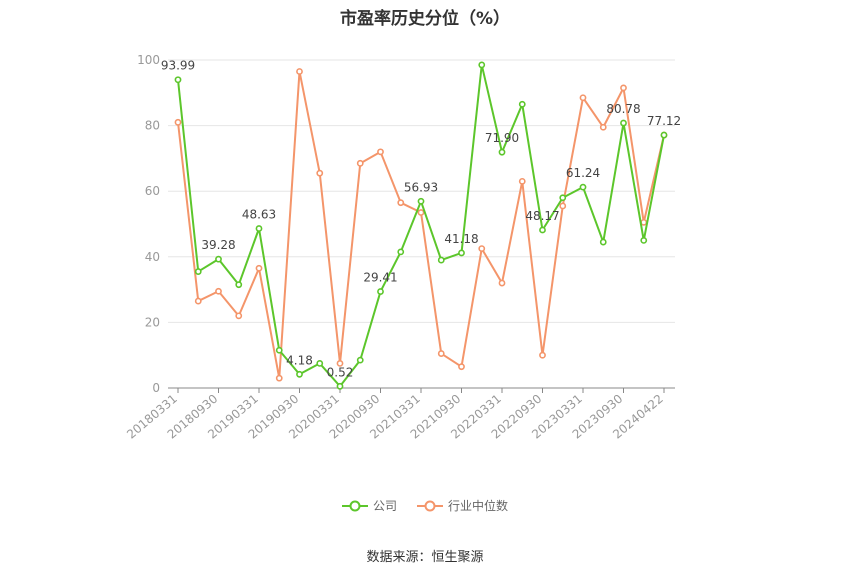 The height and width of the screenshot is (575, 850). What do you see at coordinates (542, 216) in the screenshot?
I see `data-label-18: 48.17` at bounding box center [542, 216].